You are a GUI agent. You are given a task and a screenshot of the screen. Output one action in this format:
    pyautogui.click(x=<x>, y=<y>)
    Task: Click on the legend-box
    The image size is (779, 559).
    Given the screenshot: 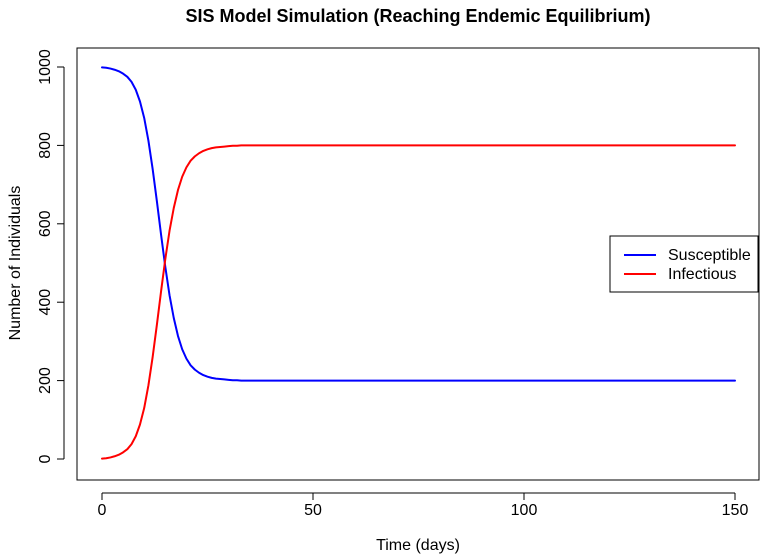 What is the action you would take?
    pyautogui.click(x=684, y=264)
    